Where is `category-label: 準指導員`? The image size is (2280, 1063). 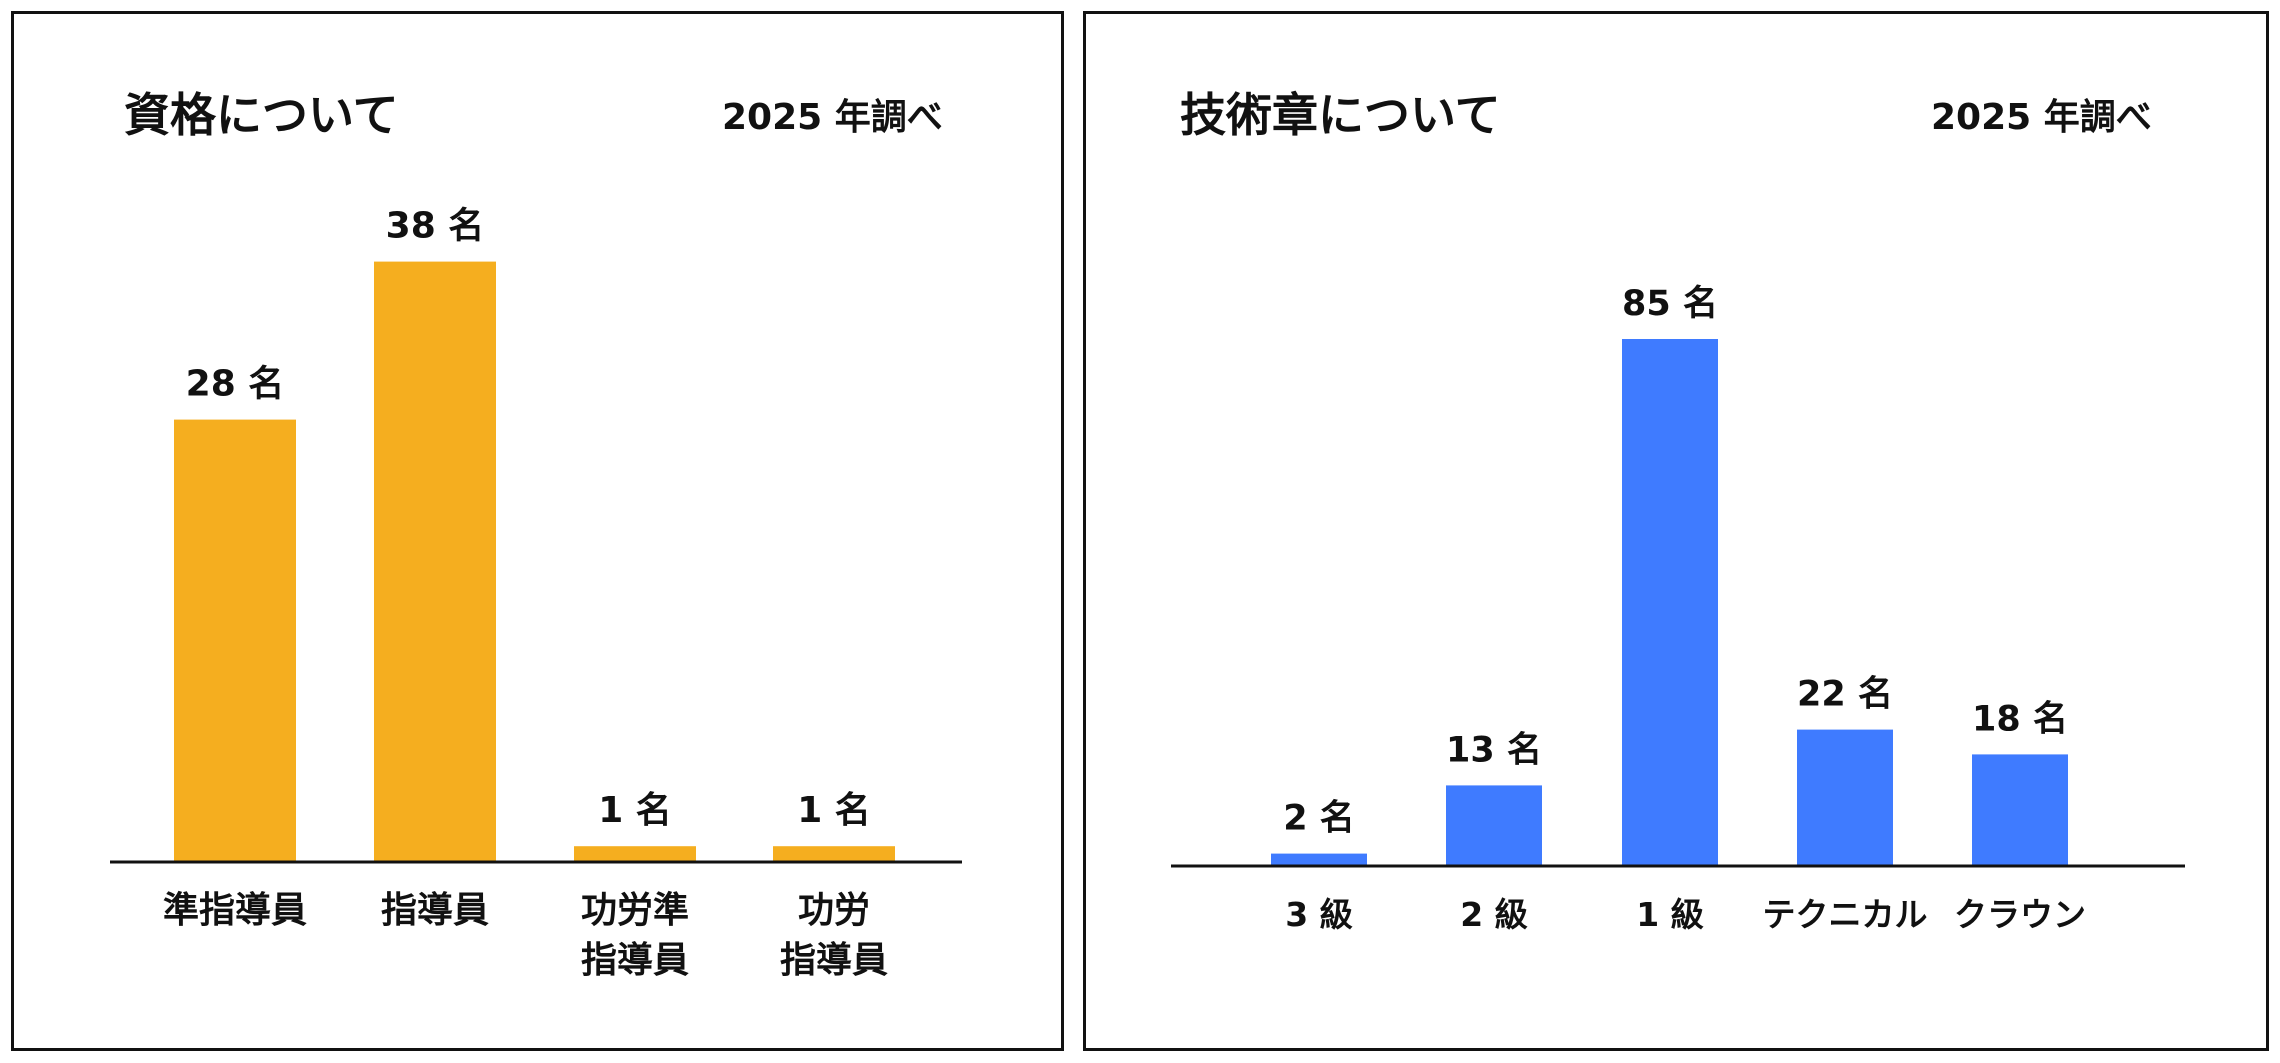 category-label: 準指導員 is located at coordinates (235, 910).